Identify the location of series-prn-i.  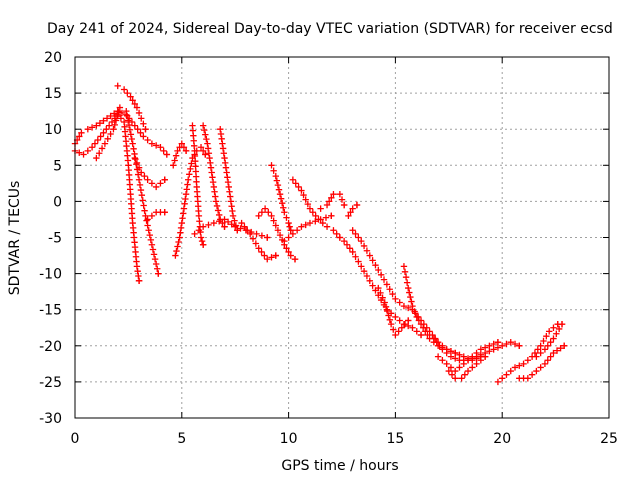
(198, 185).